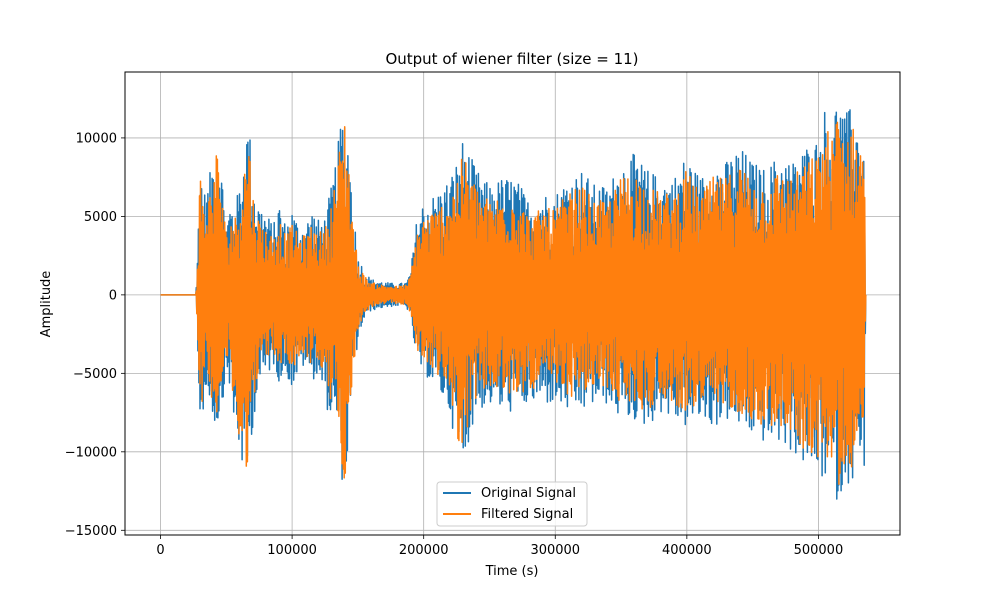 This screenshot has height=600, width=1000. What do you see at coordinates (113, 295) in the screenshot?
I see `y-tick-label: 0` at bounding box center [113, 295].